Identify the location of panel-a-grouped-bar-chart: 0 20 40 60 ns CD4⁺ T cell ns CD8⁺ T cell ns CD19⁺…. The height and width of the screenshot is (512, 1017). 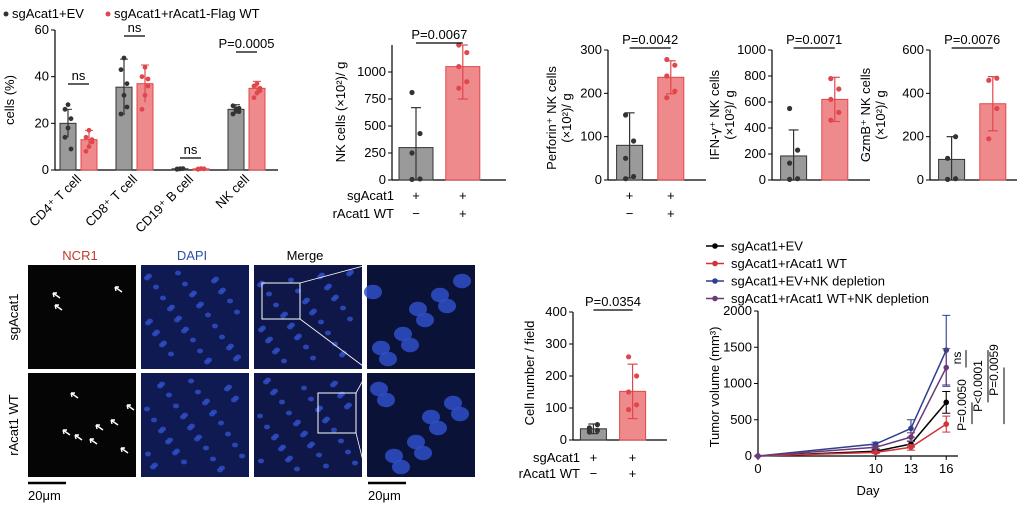
(152, 128).